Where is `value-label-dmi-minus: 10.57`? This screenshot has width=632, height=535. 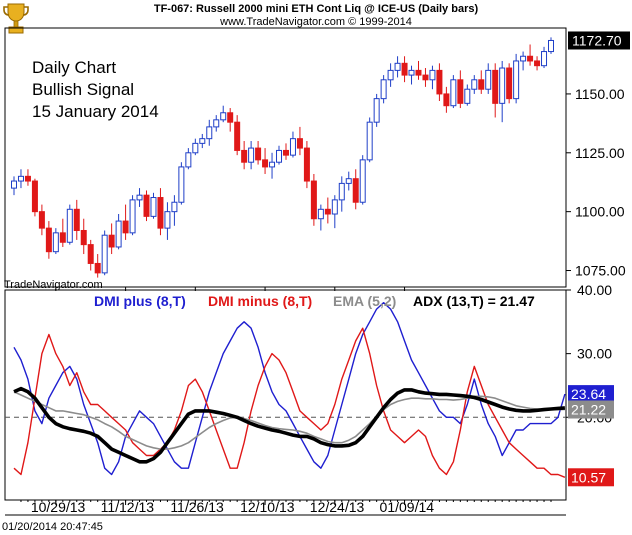 value-label-dmi-minus: 10.57 is located at coordinates (588, 477).